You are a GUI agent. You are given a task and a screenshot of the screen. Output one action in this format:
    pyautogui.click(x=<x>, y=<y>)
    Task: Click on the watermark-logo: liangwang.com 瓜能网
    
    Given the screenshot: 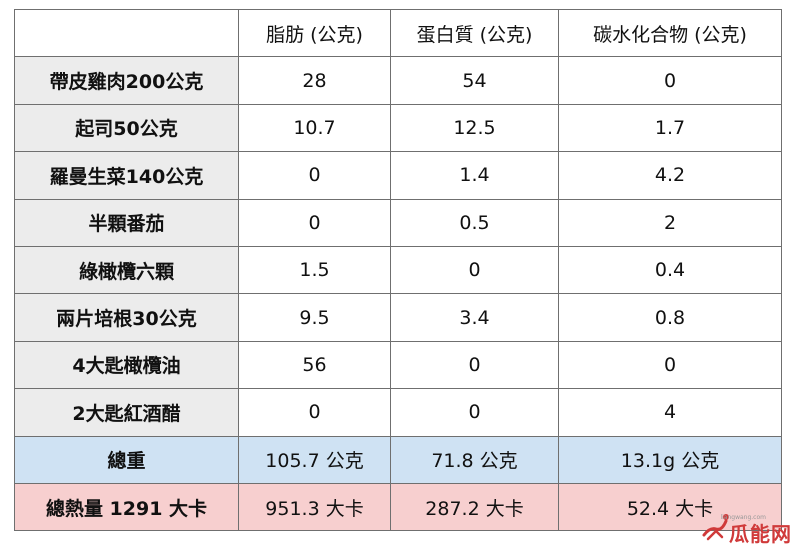 What is the action you would take?
    pyautogui.click(x=744, y=525)
    